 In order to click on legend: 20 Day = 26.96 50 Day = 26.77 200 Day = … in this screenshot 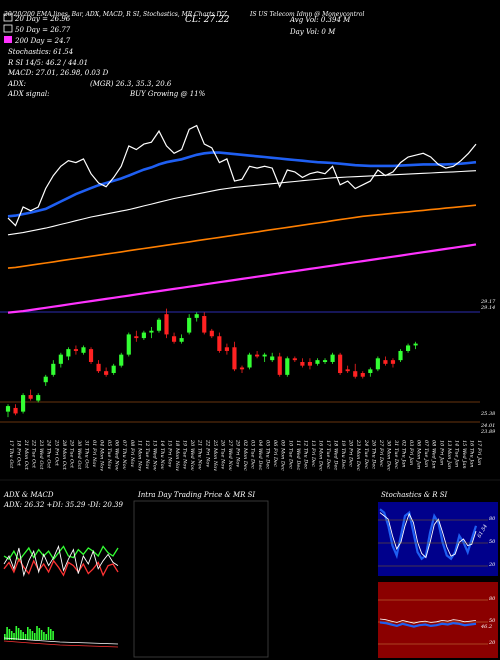, I will do `click(104, 55)`.